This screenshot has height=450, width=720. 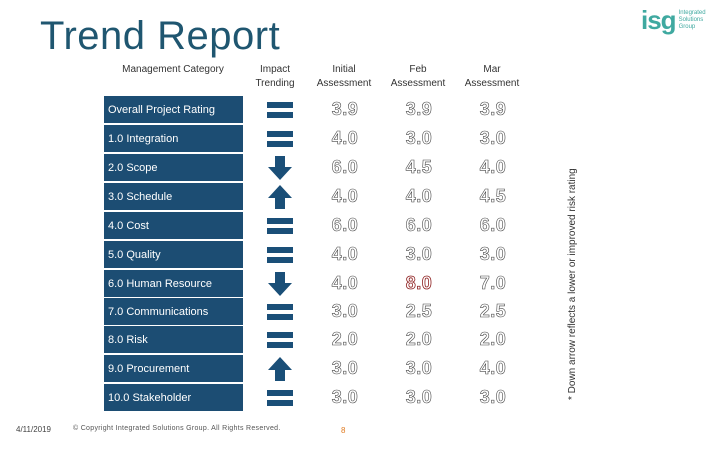 I want to click on initial-score: 2.0, so click(x=345, y=339).